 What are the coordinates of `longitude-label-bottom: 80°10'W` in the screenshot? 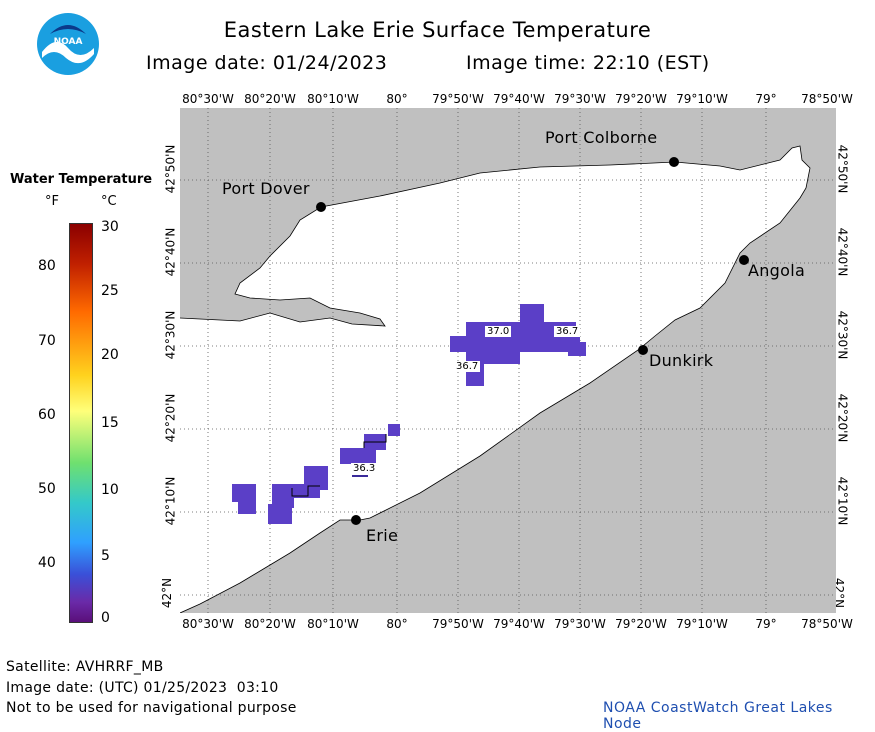 It's located at (333, 624).